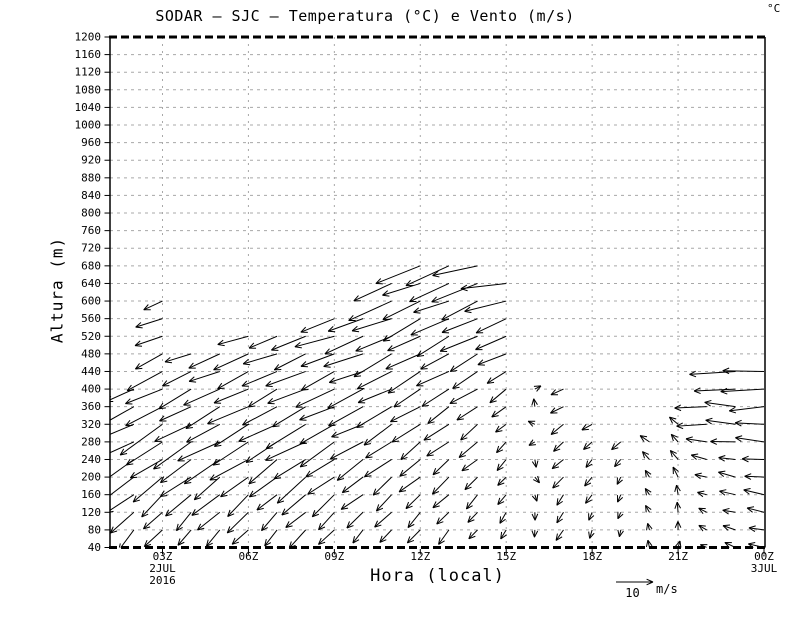 Image resolution: width=800 pixels, height=618 pixels. Describe the element at coordinates (534, 466) in the screenshot. I see `wind-column-16Z` at that location.